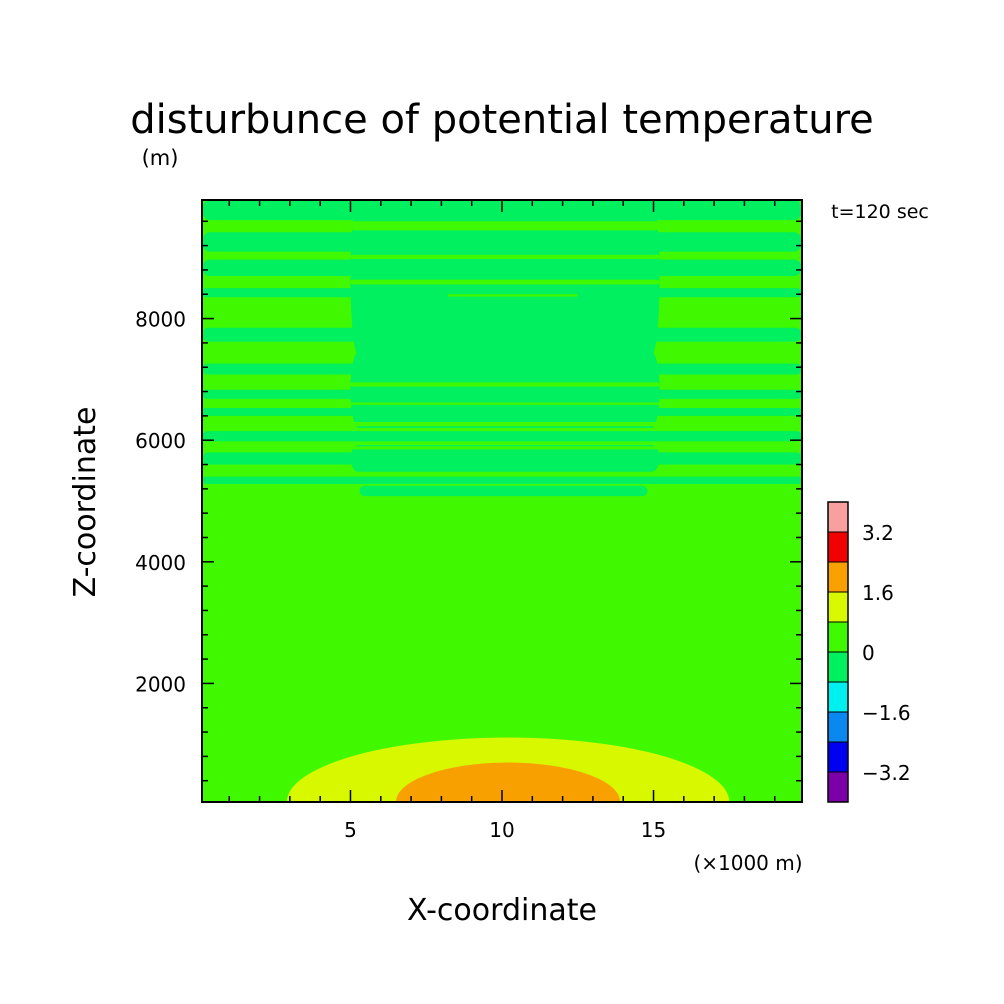 Image resolution: width=1004 pixels, height=1004 pixels. What do you see at coordinates (160, 441) in the screenshot?
I see `y-tick-label: 6000` at bounding box center [160, 441].